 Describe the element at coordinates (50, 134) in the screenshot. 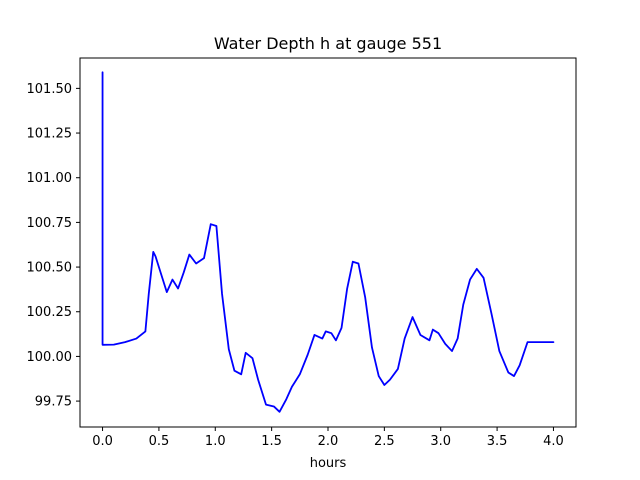

I see `y-tick-label: 101.25` at that location.